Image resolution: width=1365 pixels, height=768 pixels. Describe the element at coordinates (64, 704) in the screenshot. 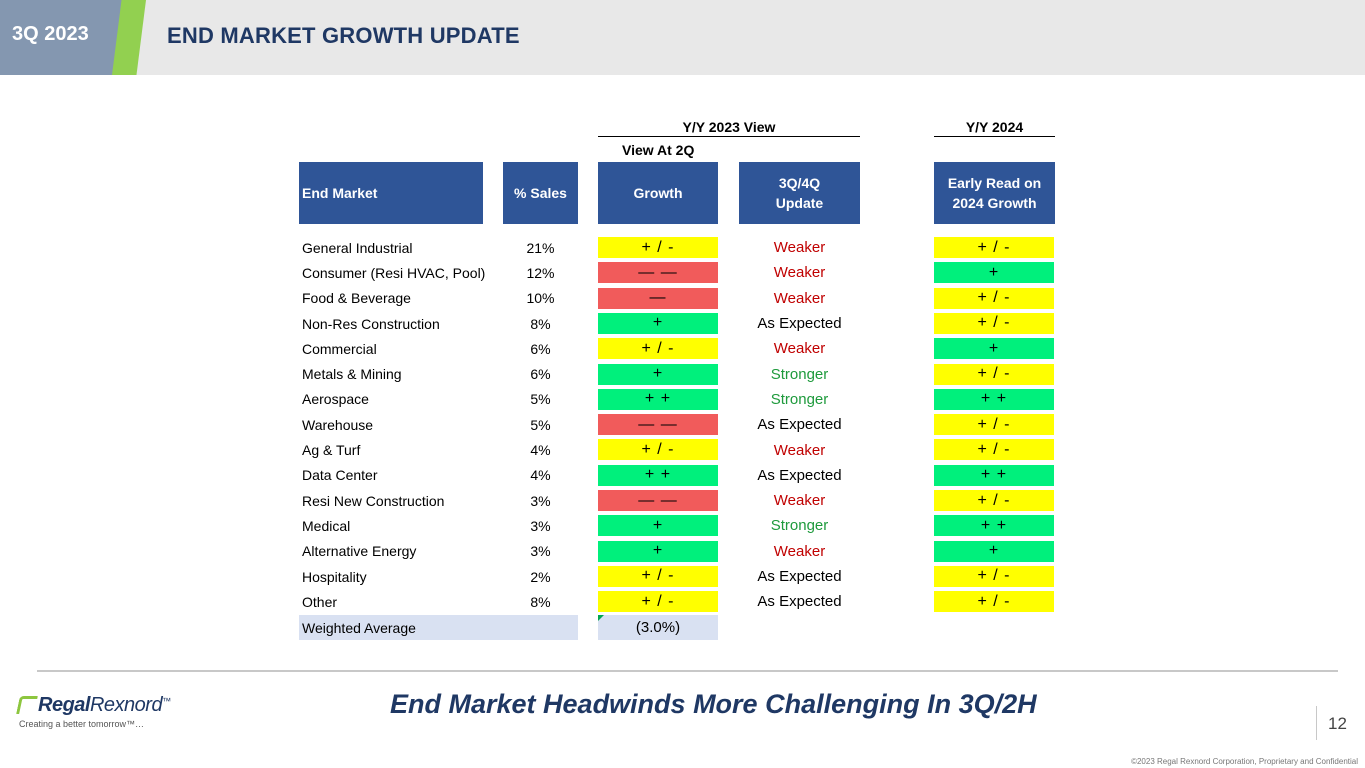

I see `logo-text-regal: Regal` at that location.